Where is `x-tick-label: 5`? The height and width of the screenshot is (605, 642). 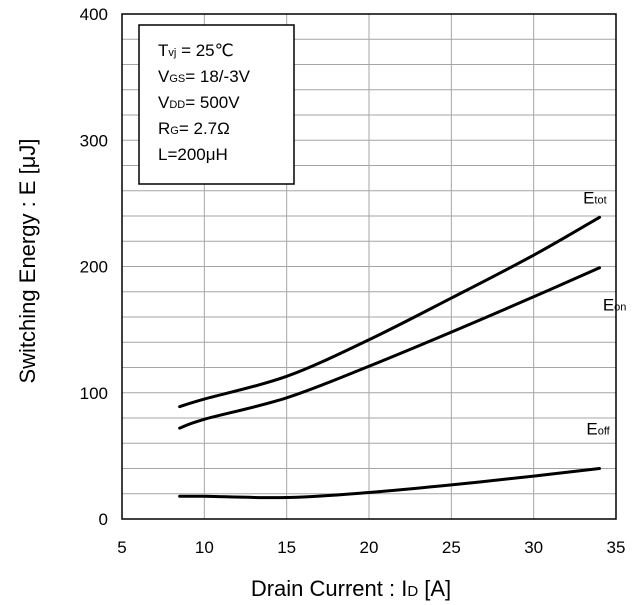 x-tick-label: 5 is located at coordinates (121, 547).